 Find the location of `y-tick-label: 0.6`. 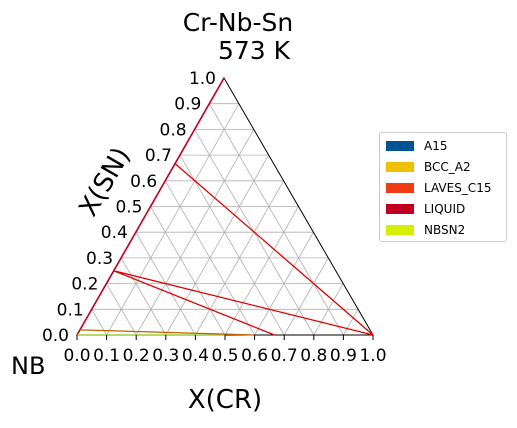

y-tick-label: 0.6 is located at coordinates (143, 182).